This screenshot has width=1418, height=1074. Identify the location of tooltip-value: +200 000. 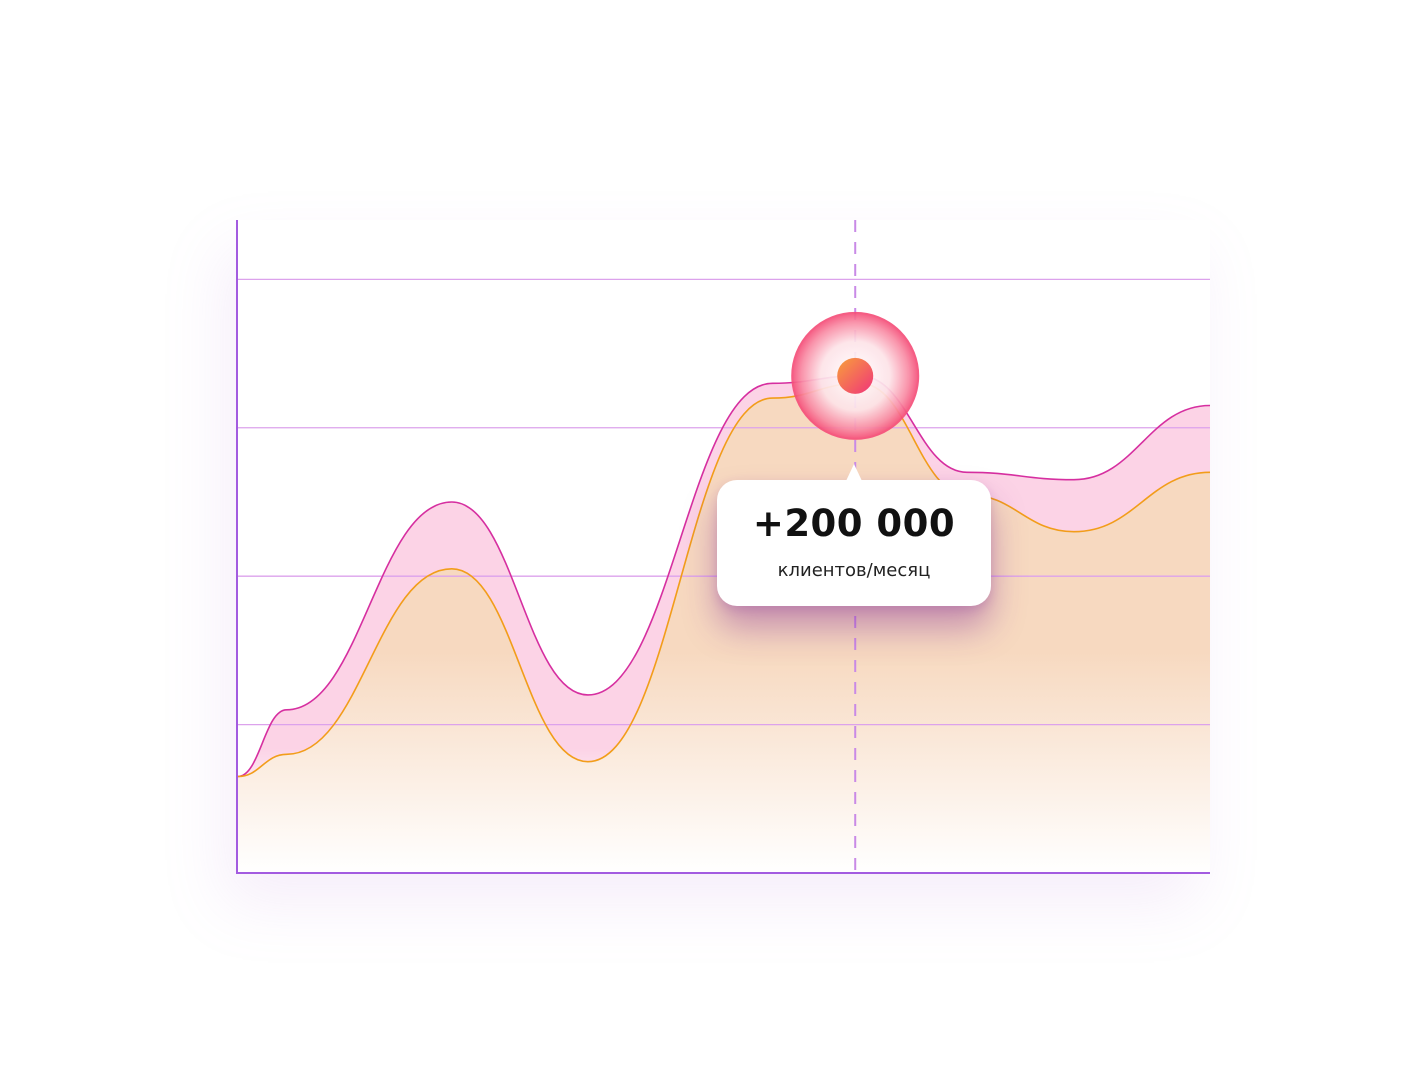
(854, 523).